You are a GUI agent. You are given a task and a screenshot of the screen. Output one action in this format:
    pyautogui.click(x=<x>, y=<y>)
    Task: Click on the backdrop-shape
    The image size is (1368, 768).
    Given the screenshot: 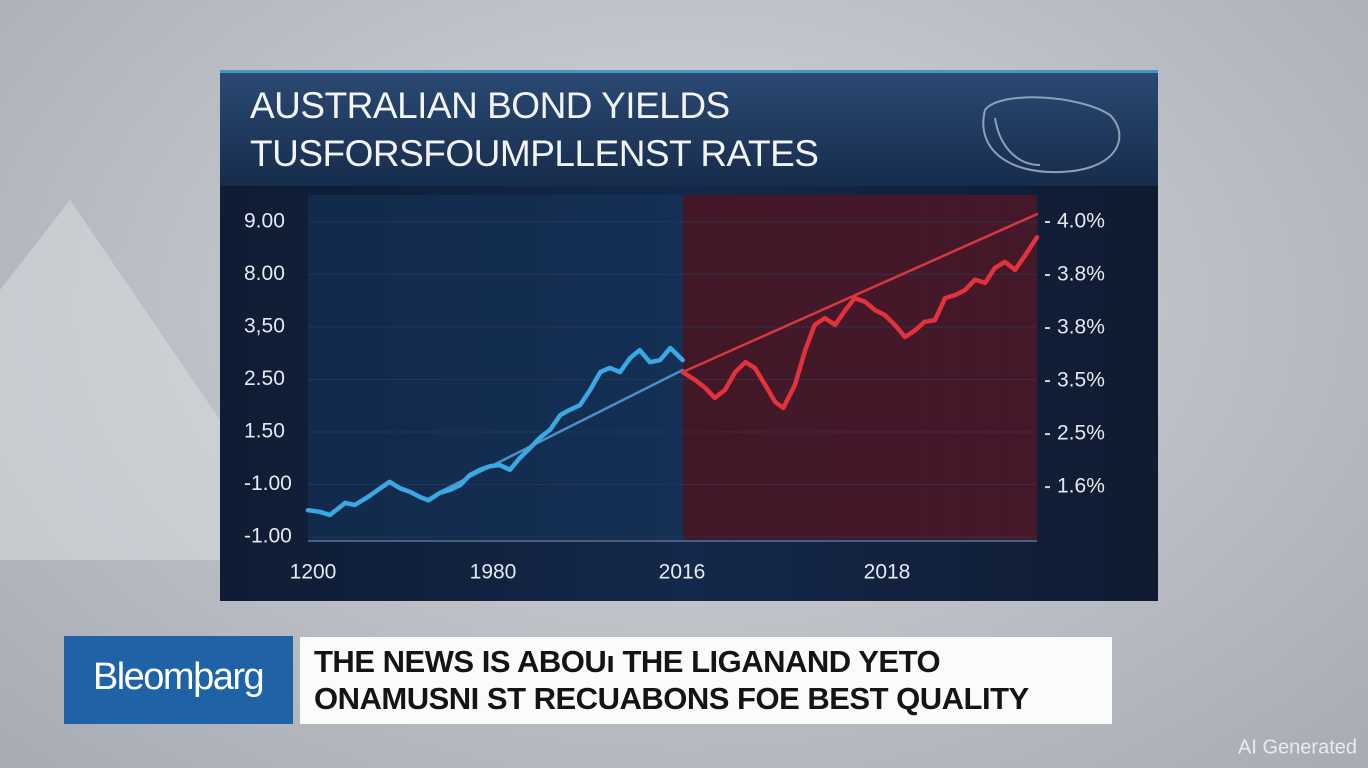 What is the action you would take?
    pyautogui.click(x=110, y=380)
    